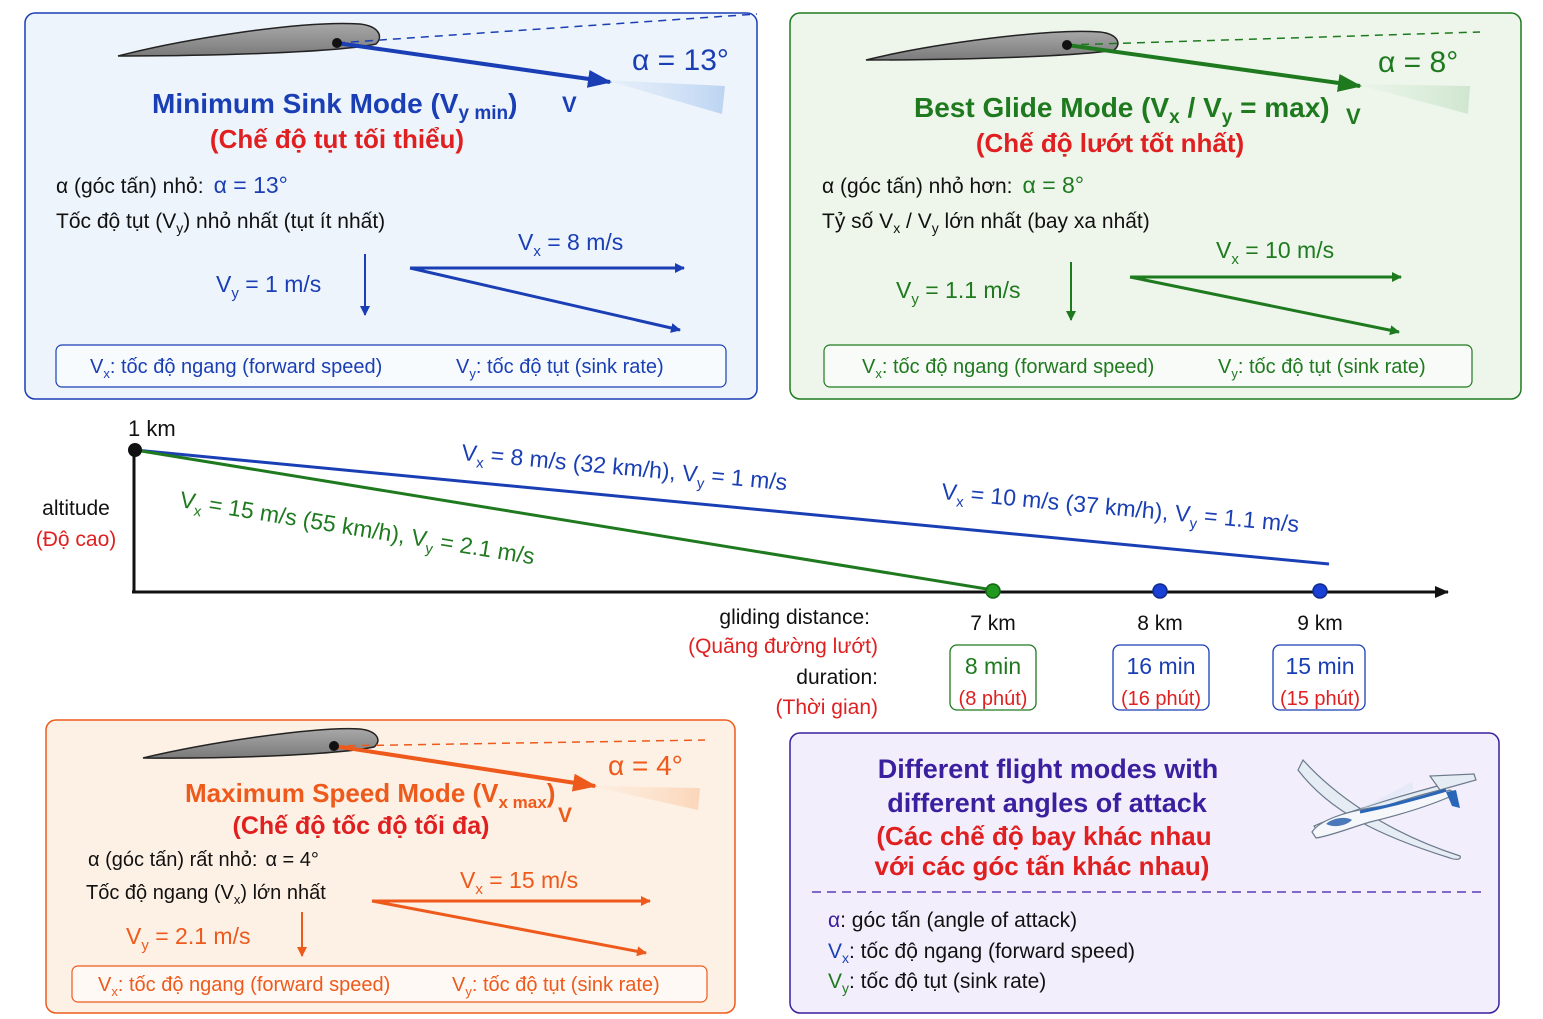 The width and height of the screenshot is (1543, 1019). Describe the element at coordinates (993, 699) in the screenshot. I see `point-phut-7km: (8 phút)` at that location.